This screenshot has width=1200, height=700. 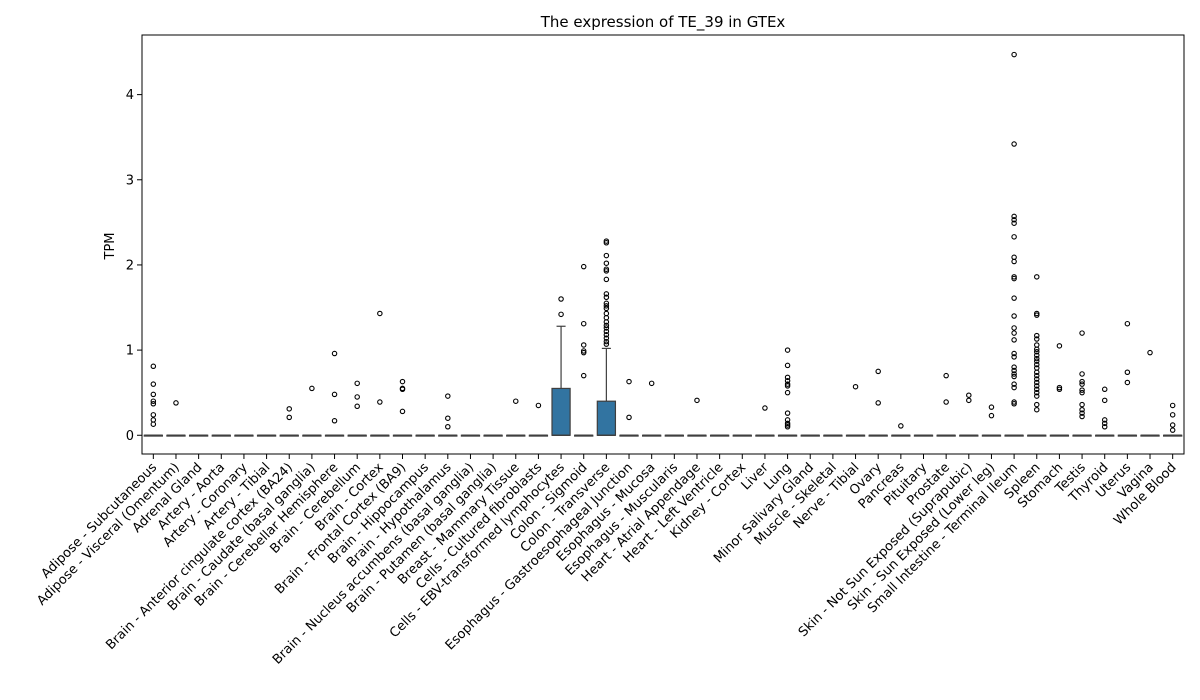 I want to click on y-tick-label: 0, so click(x=130, y=436).